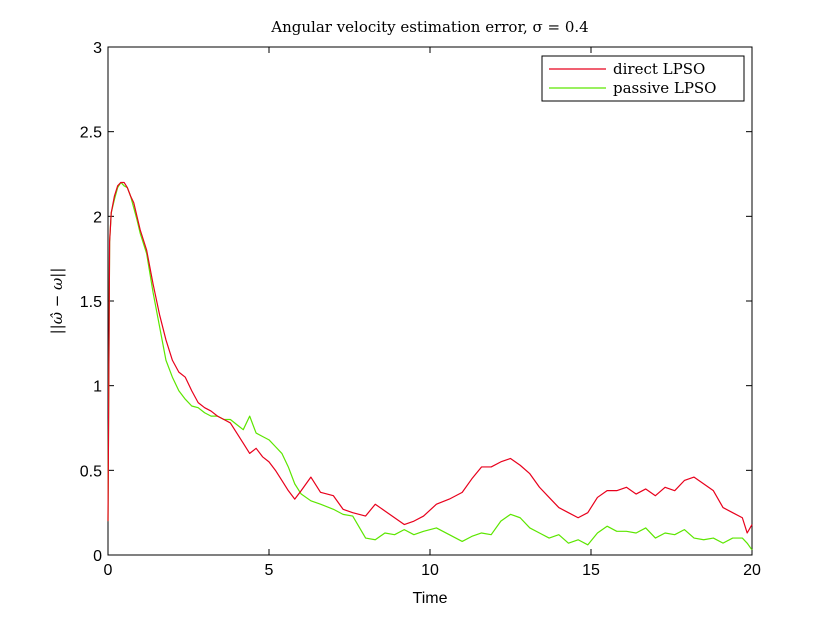 This screenshot has width=830, height=624. I want to click on x-tick-label: 0, so click(108, 570).